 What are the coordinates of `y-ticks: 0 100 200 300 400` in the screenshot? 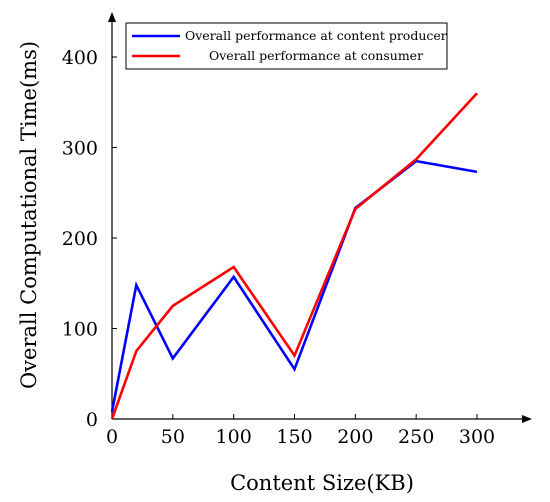 It's located at (89, 239).